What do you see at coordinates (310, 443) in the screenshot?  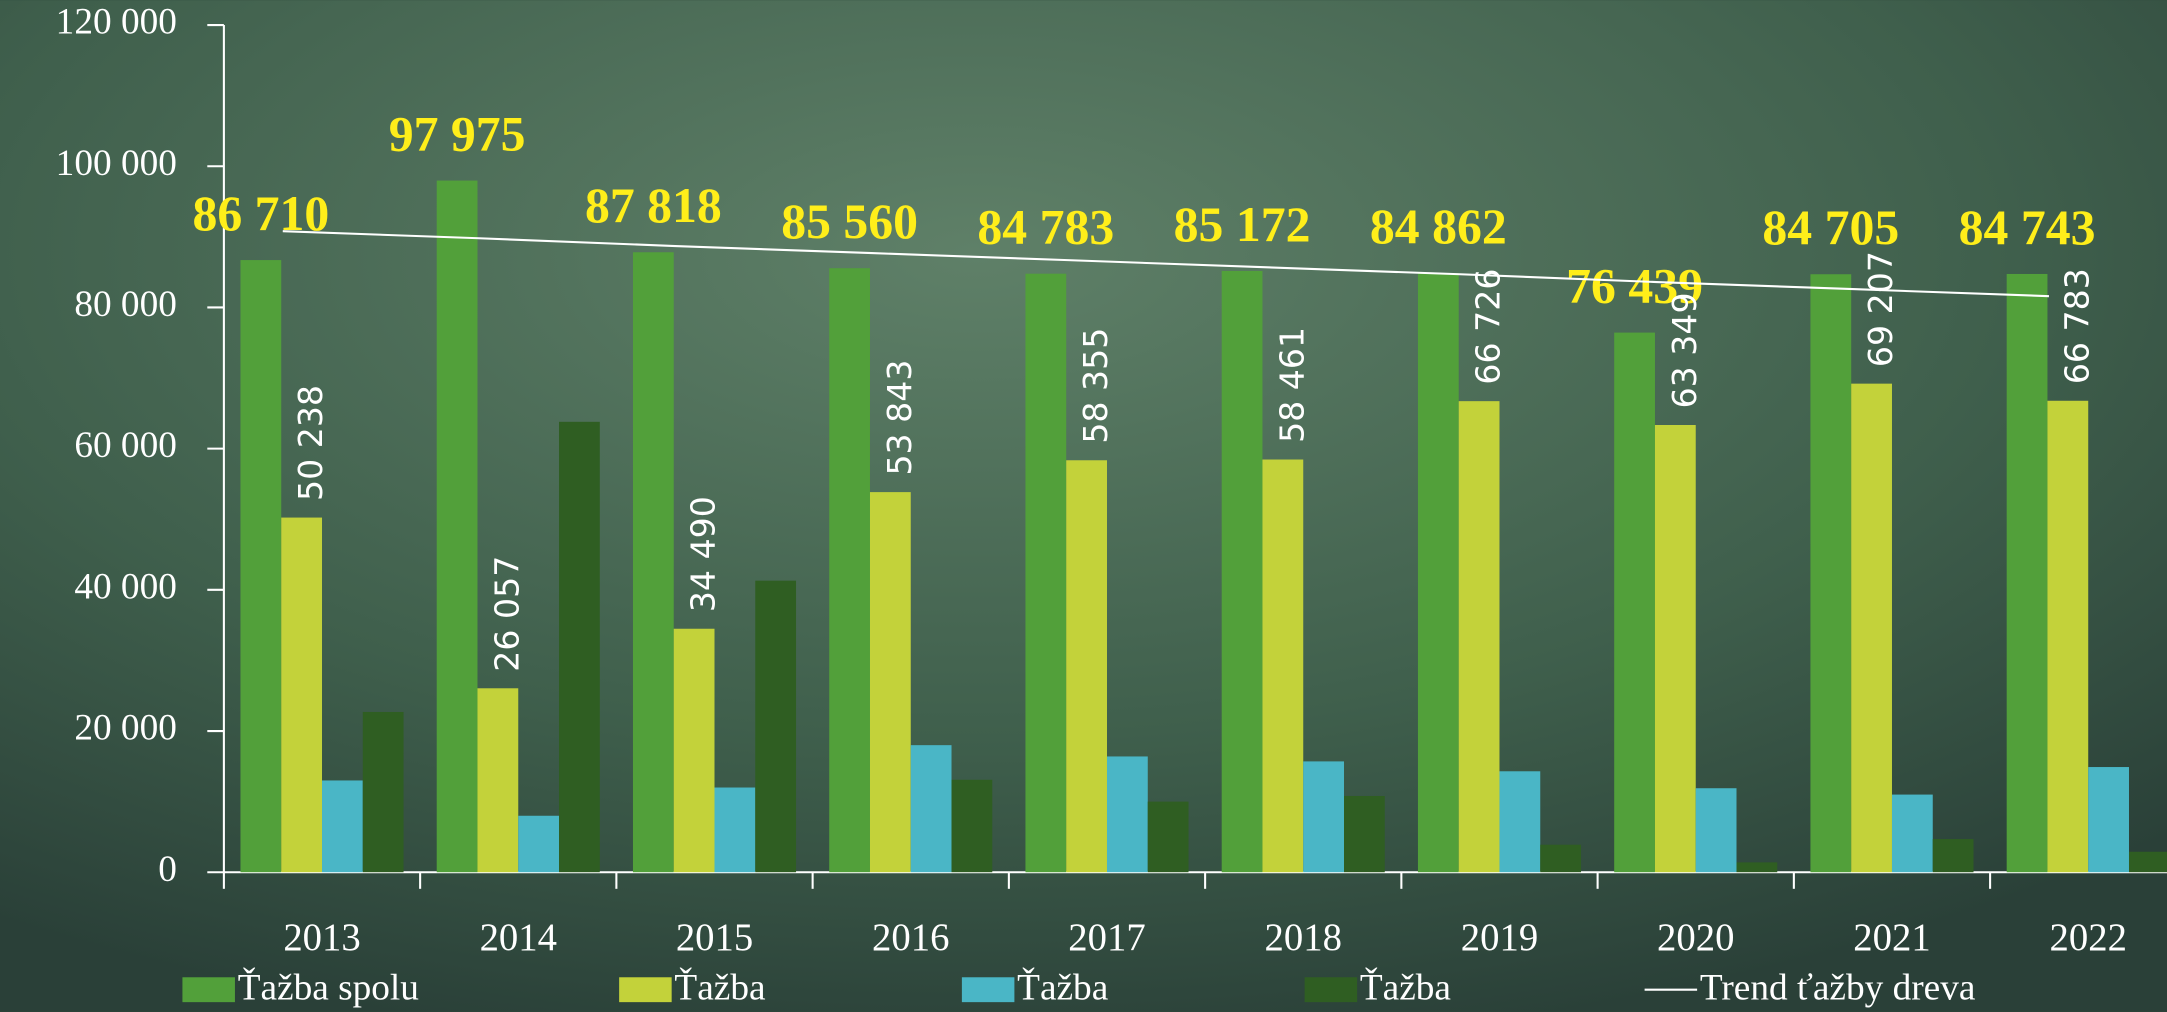 I see `data-label: 50 238` at bounding box center [310, 443].